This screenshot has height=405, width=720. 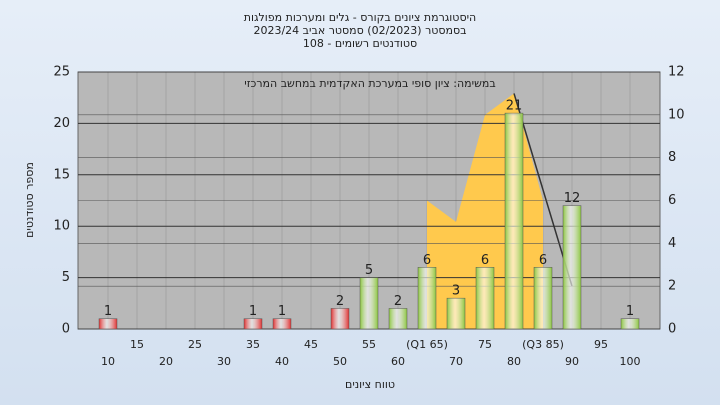 I want to click on x-tick-label: 55, so click(x=369, y=344).